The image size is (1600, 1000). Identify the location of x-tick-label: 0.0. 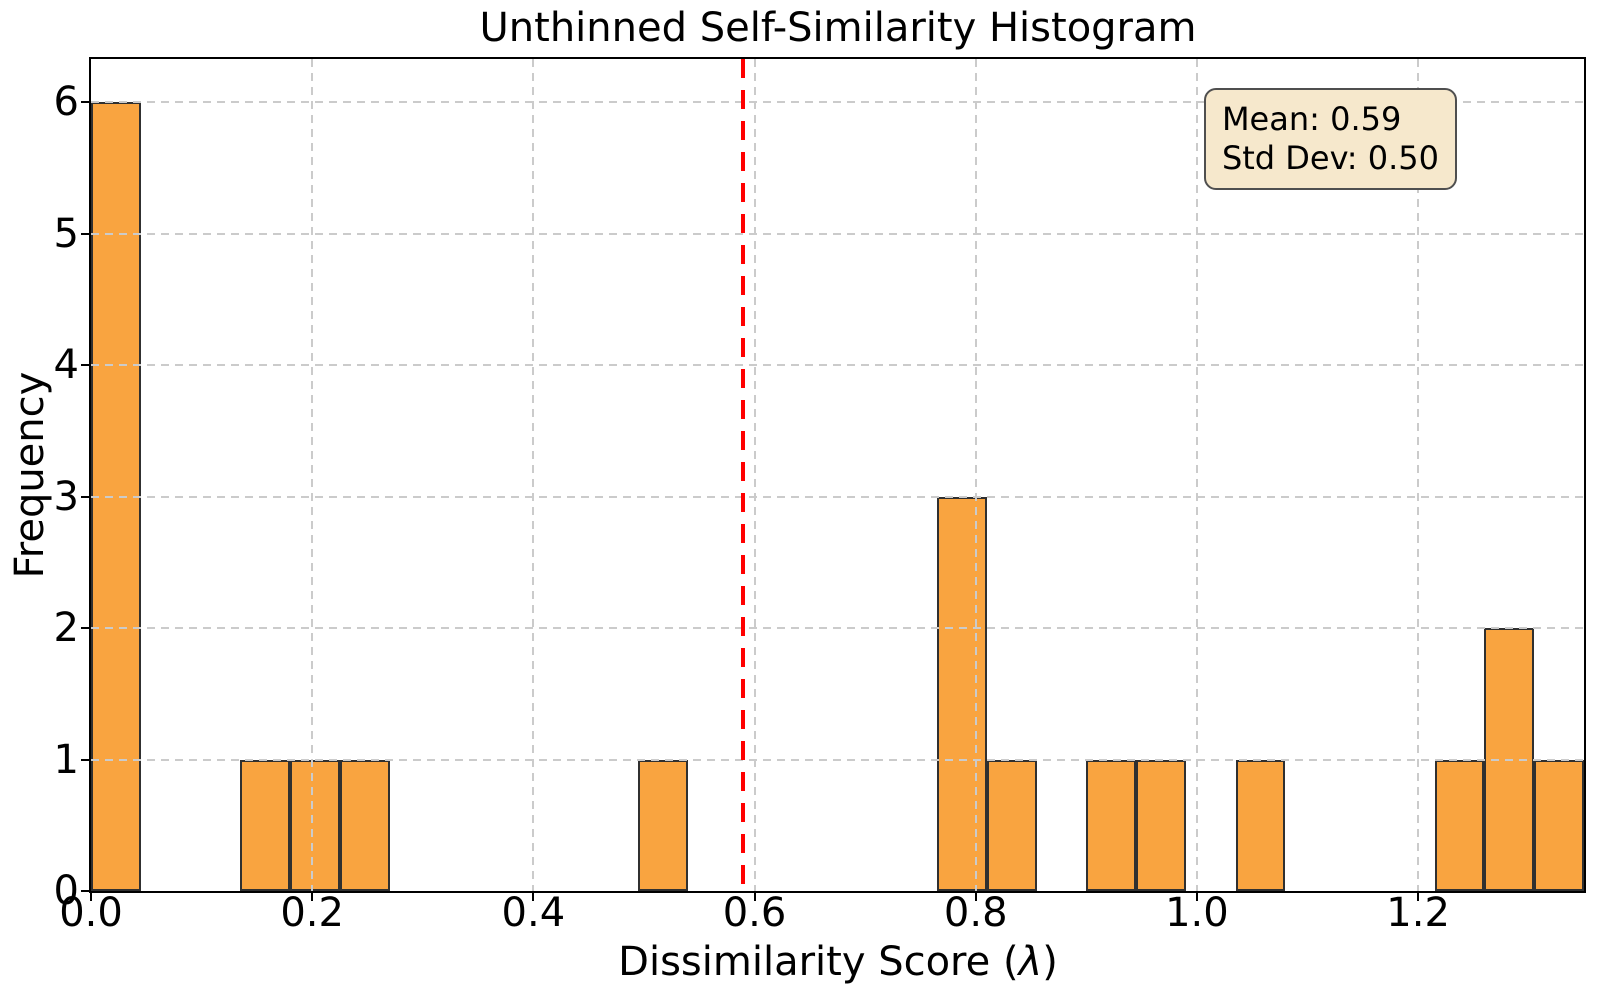
(91, 913).